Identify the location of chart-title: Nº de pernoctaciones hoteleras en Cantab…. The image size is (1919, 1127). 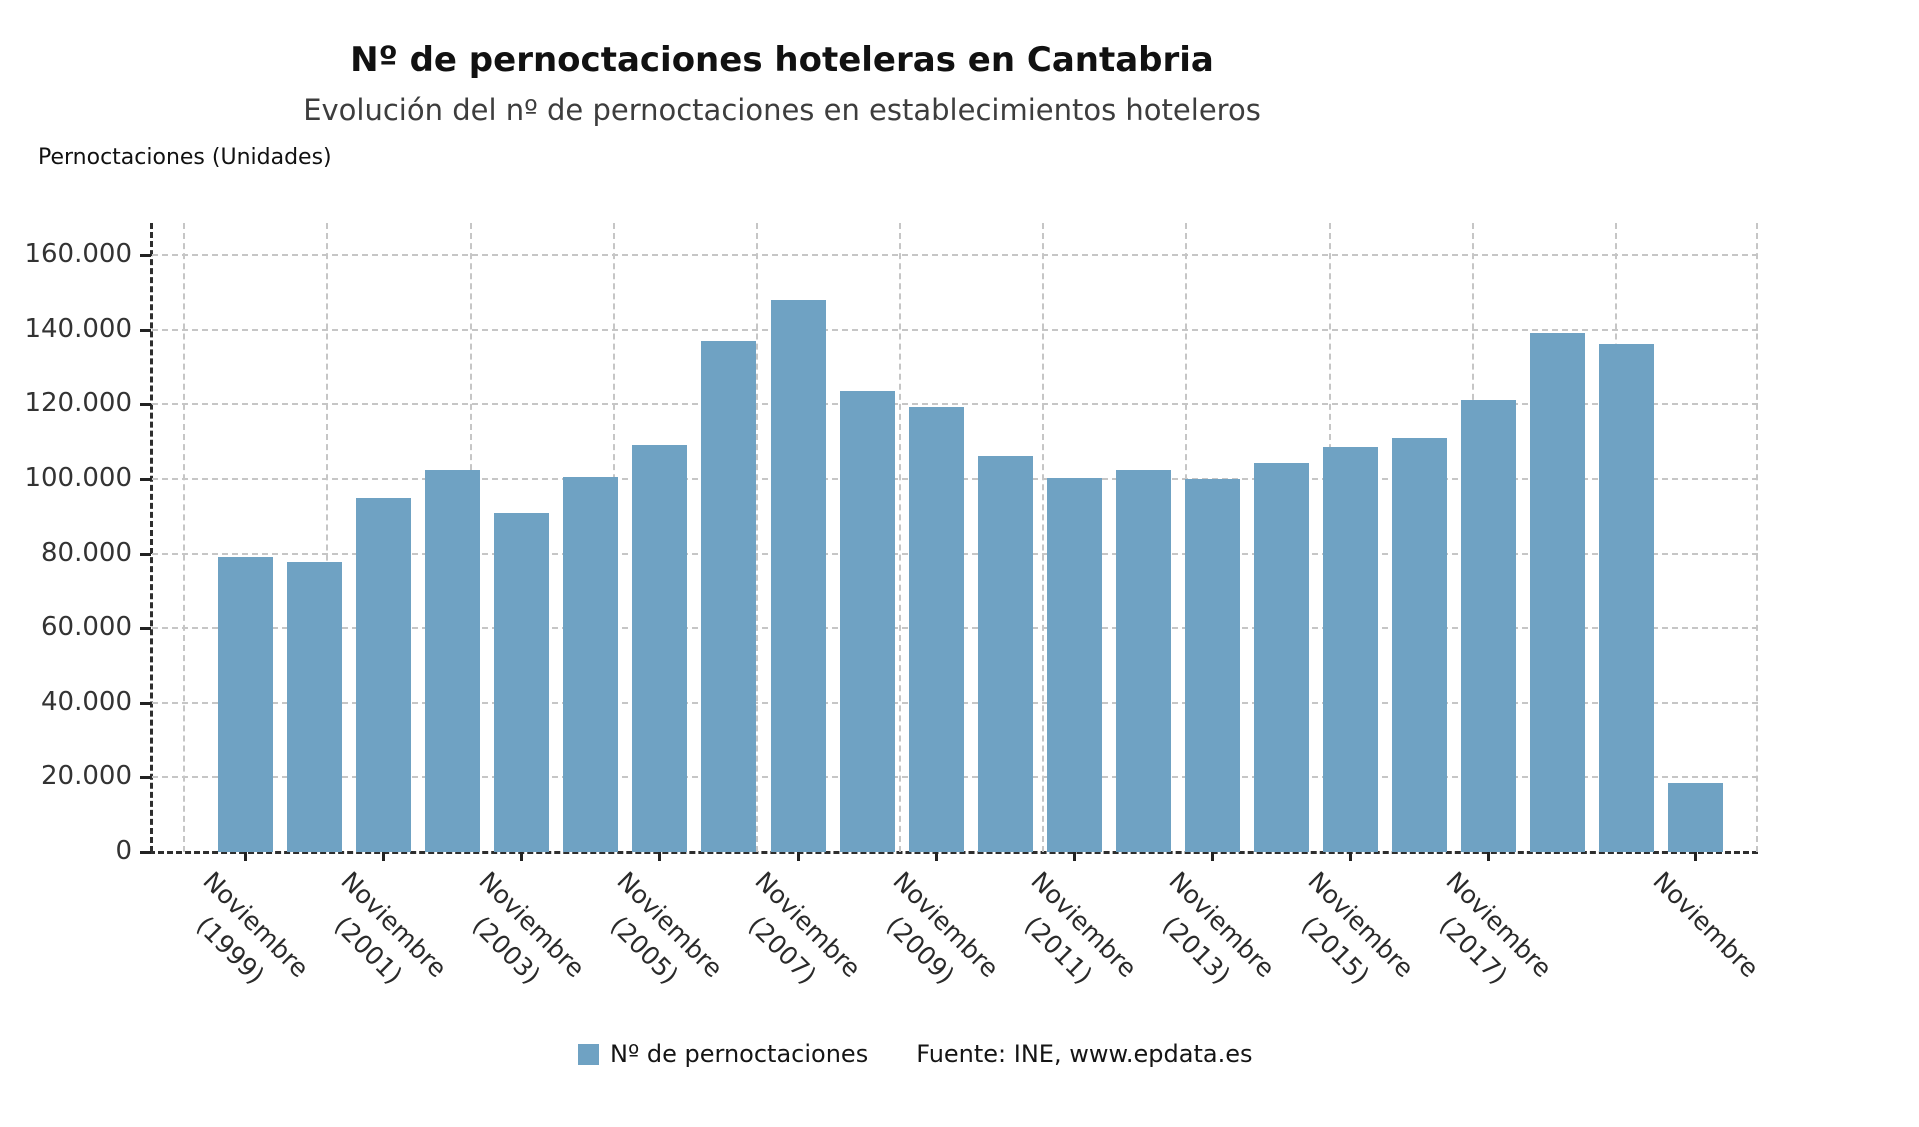
(782, 60).